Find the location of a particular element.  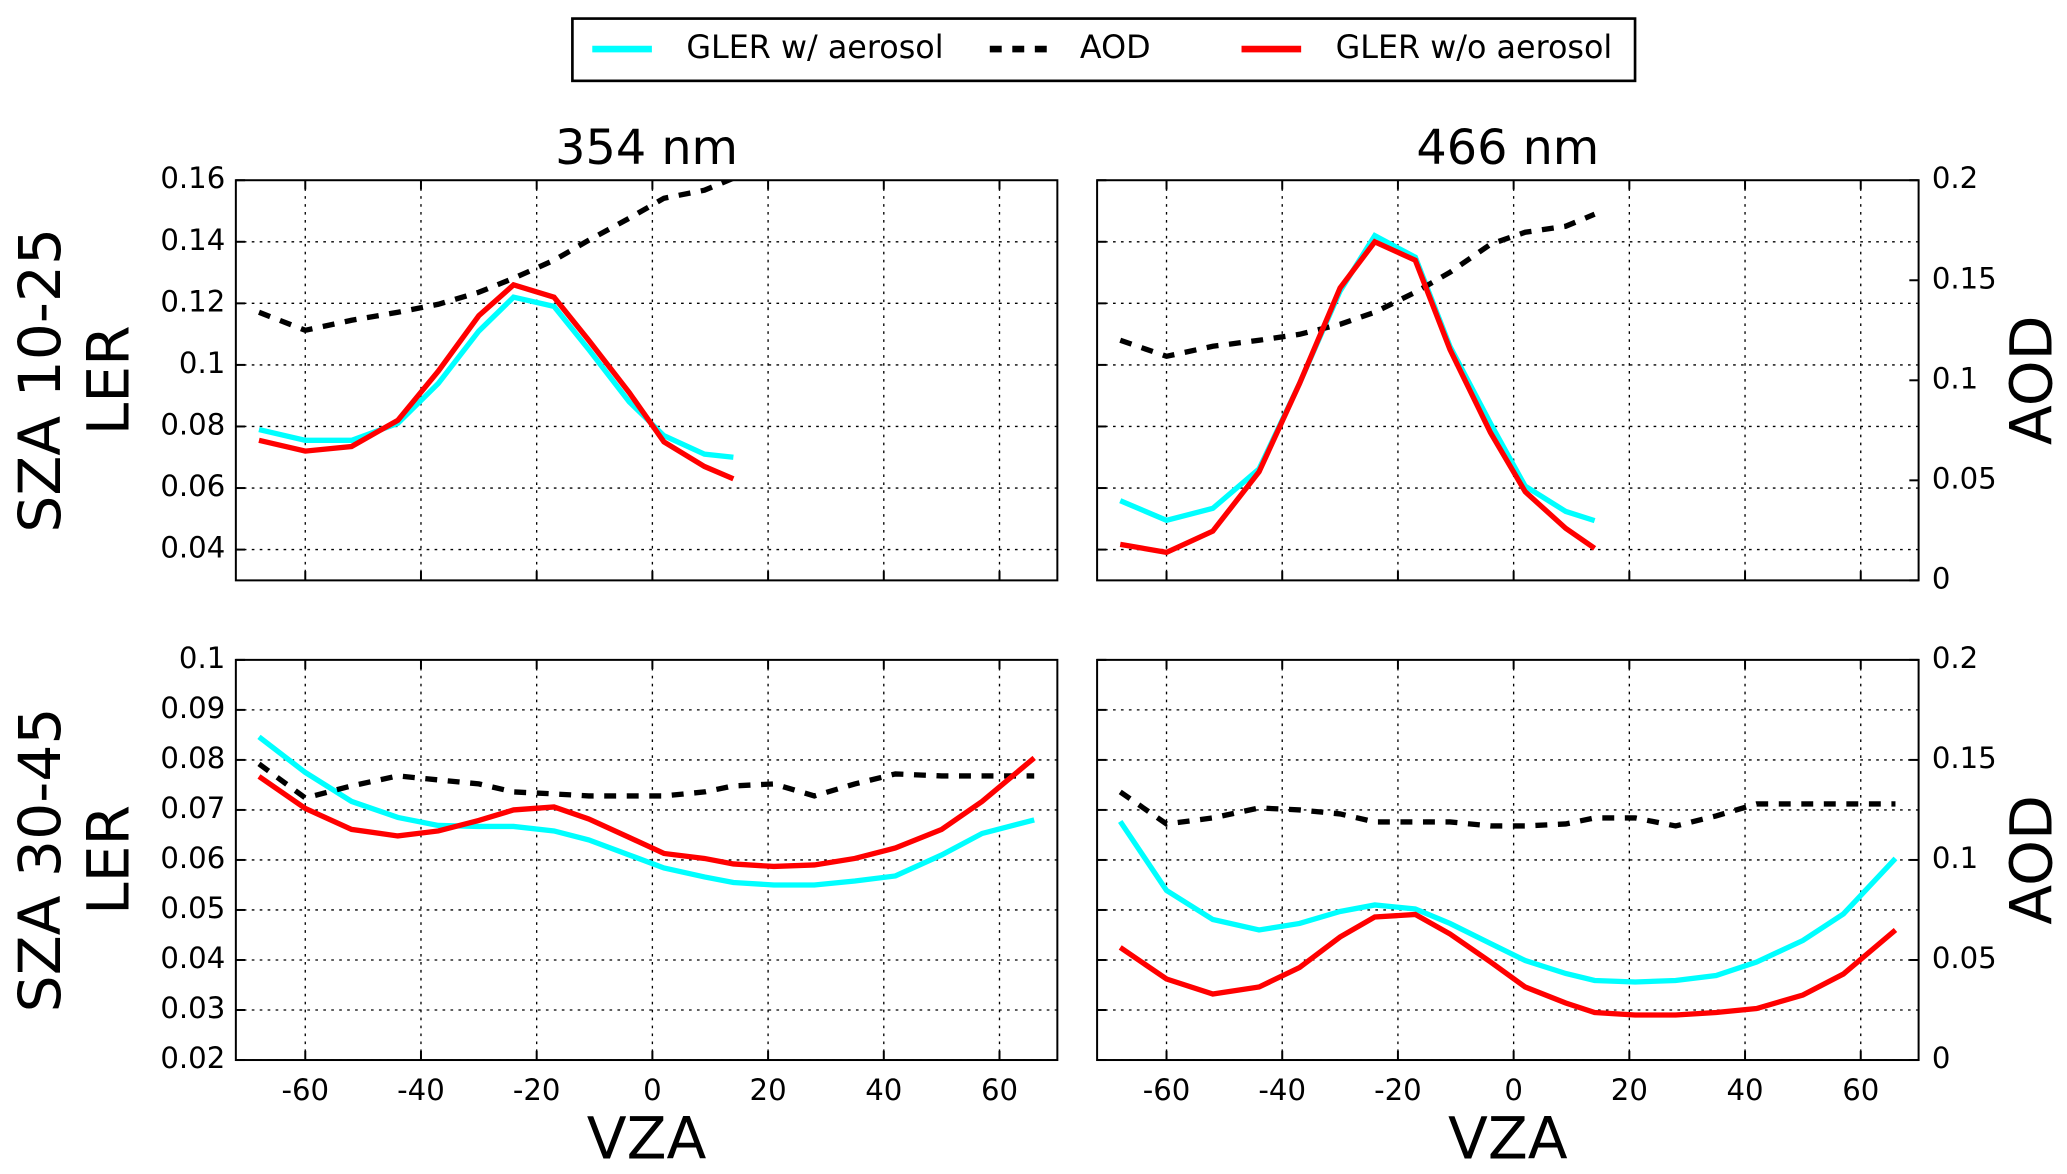

y-tick-label: 0.07 is located at coordinates (192, 808).